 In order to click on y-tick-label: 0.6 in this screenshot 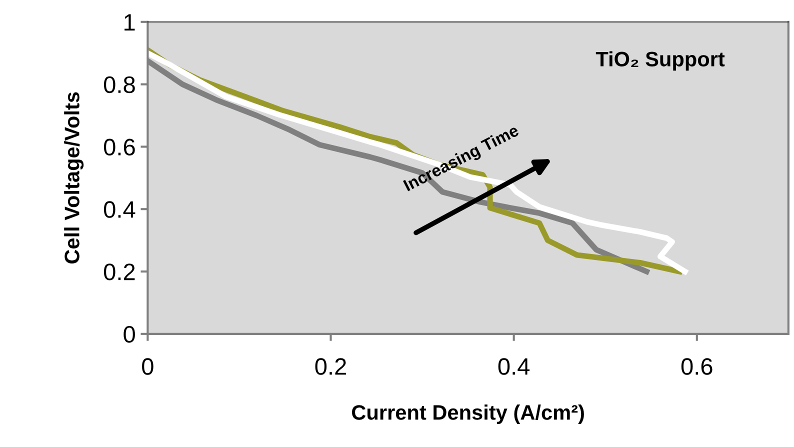, I will do `click(119, 147)`.